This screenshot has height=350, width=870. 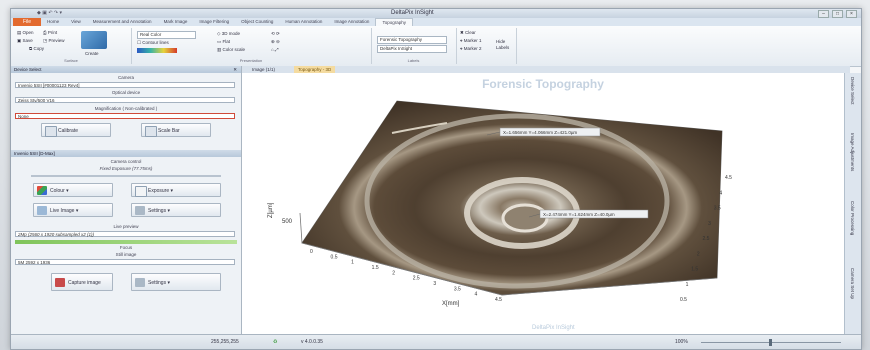 What do you see at coordinates (352, 21) in the screenshot?
I see `tab-image-annotation: Image Annotation` at bounding box center [352, 21].